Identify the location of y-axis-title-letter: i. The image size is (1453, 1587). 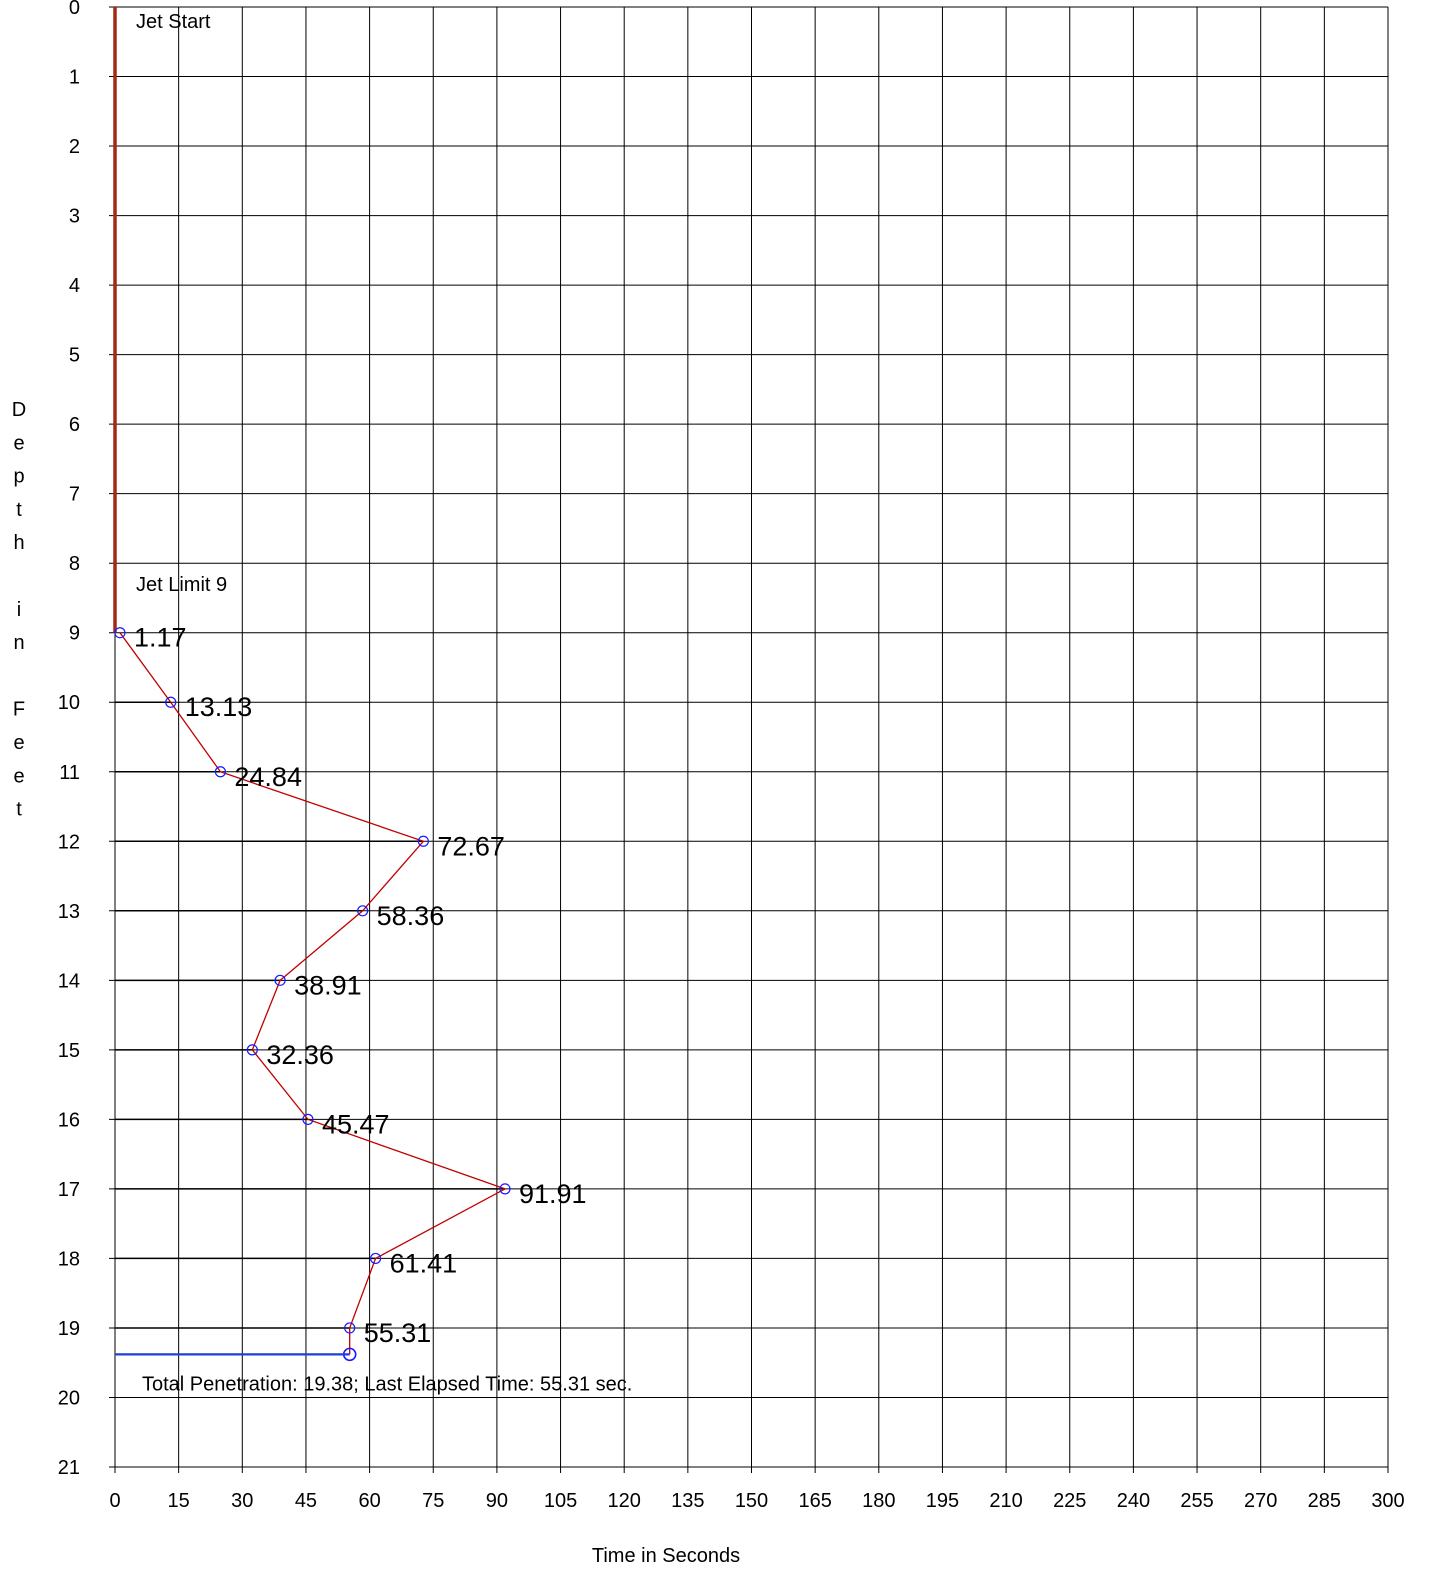
(19, 610).